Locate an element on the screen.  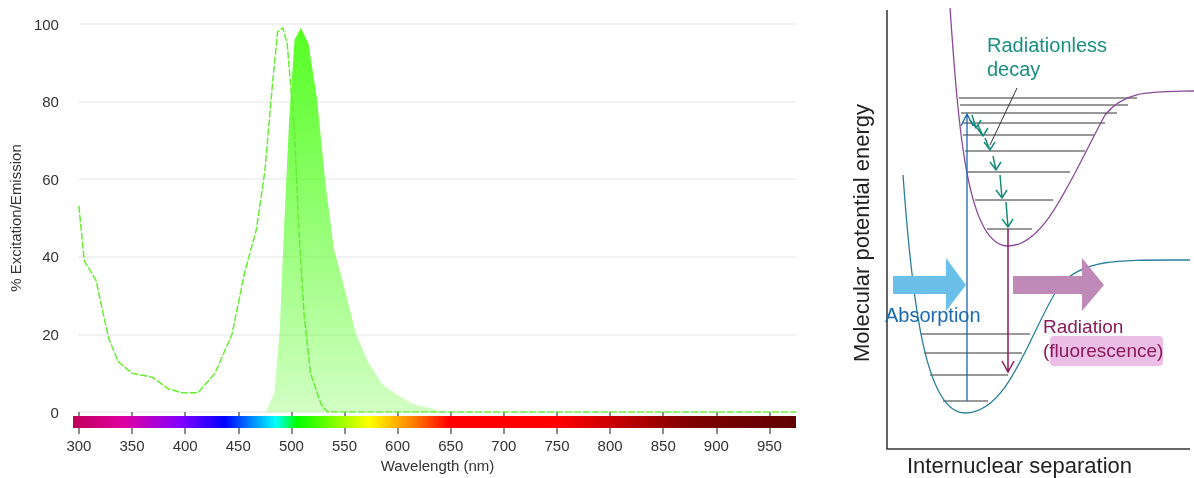
text: Radiationless decay is located at coordinates (1047, 57).